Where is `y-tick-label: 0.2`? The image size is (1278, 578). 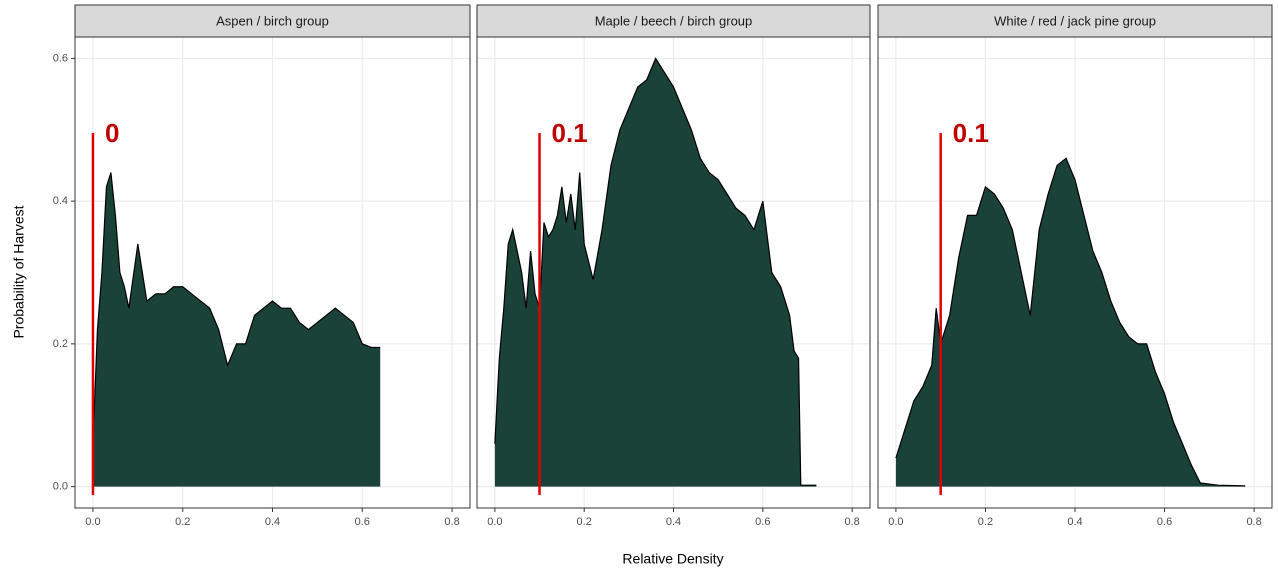 y-tick-label: 0.2 is located at coordinates (60, 344).